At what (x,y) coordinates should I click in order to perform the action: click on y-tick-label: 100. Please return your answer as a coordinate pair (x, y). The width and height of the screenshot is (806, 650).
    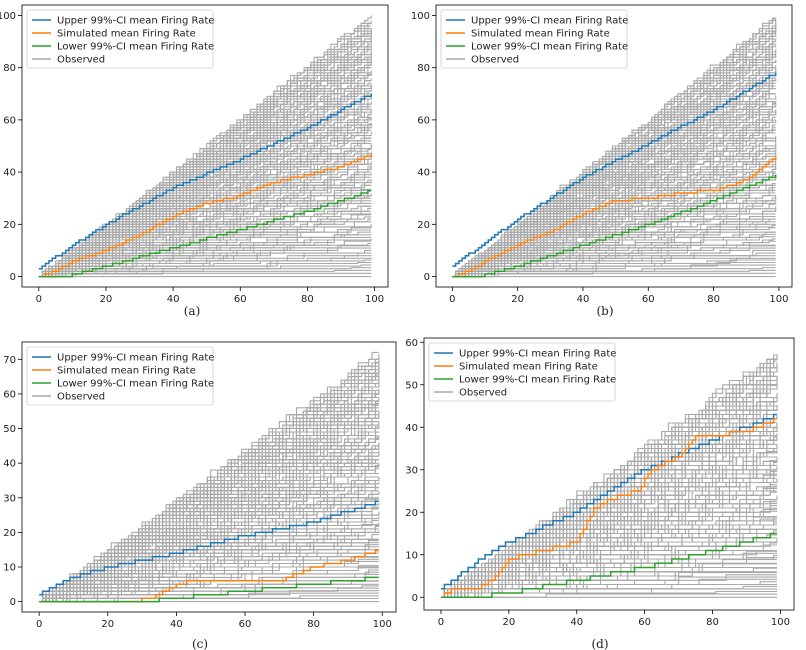
    Looking at the image, I should click on (8, 16).